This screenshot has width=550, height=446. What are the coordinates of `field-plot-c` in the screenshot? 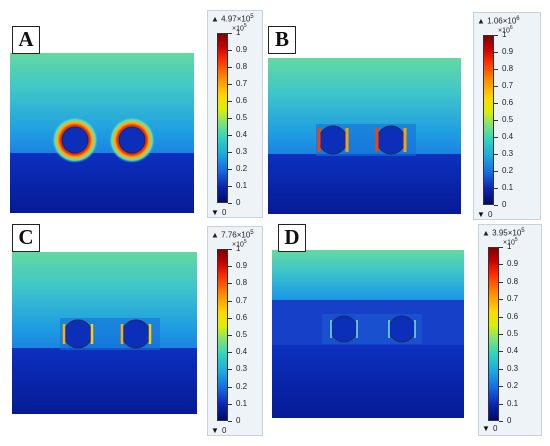 It's located at (104, 333).